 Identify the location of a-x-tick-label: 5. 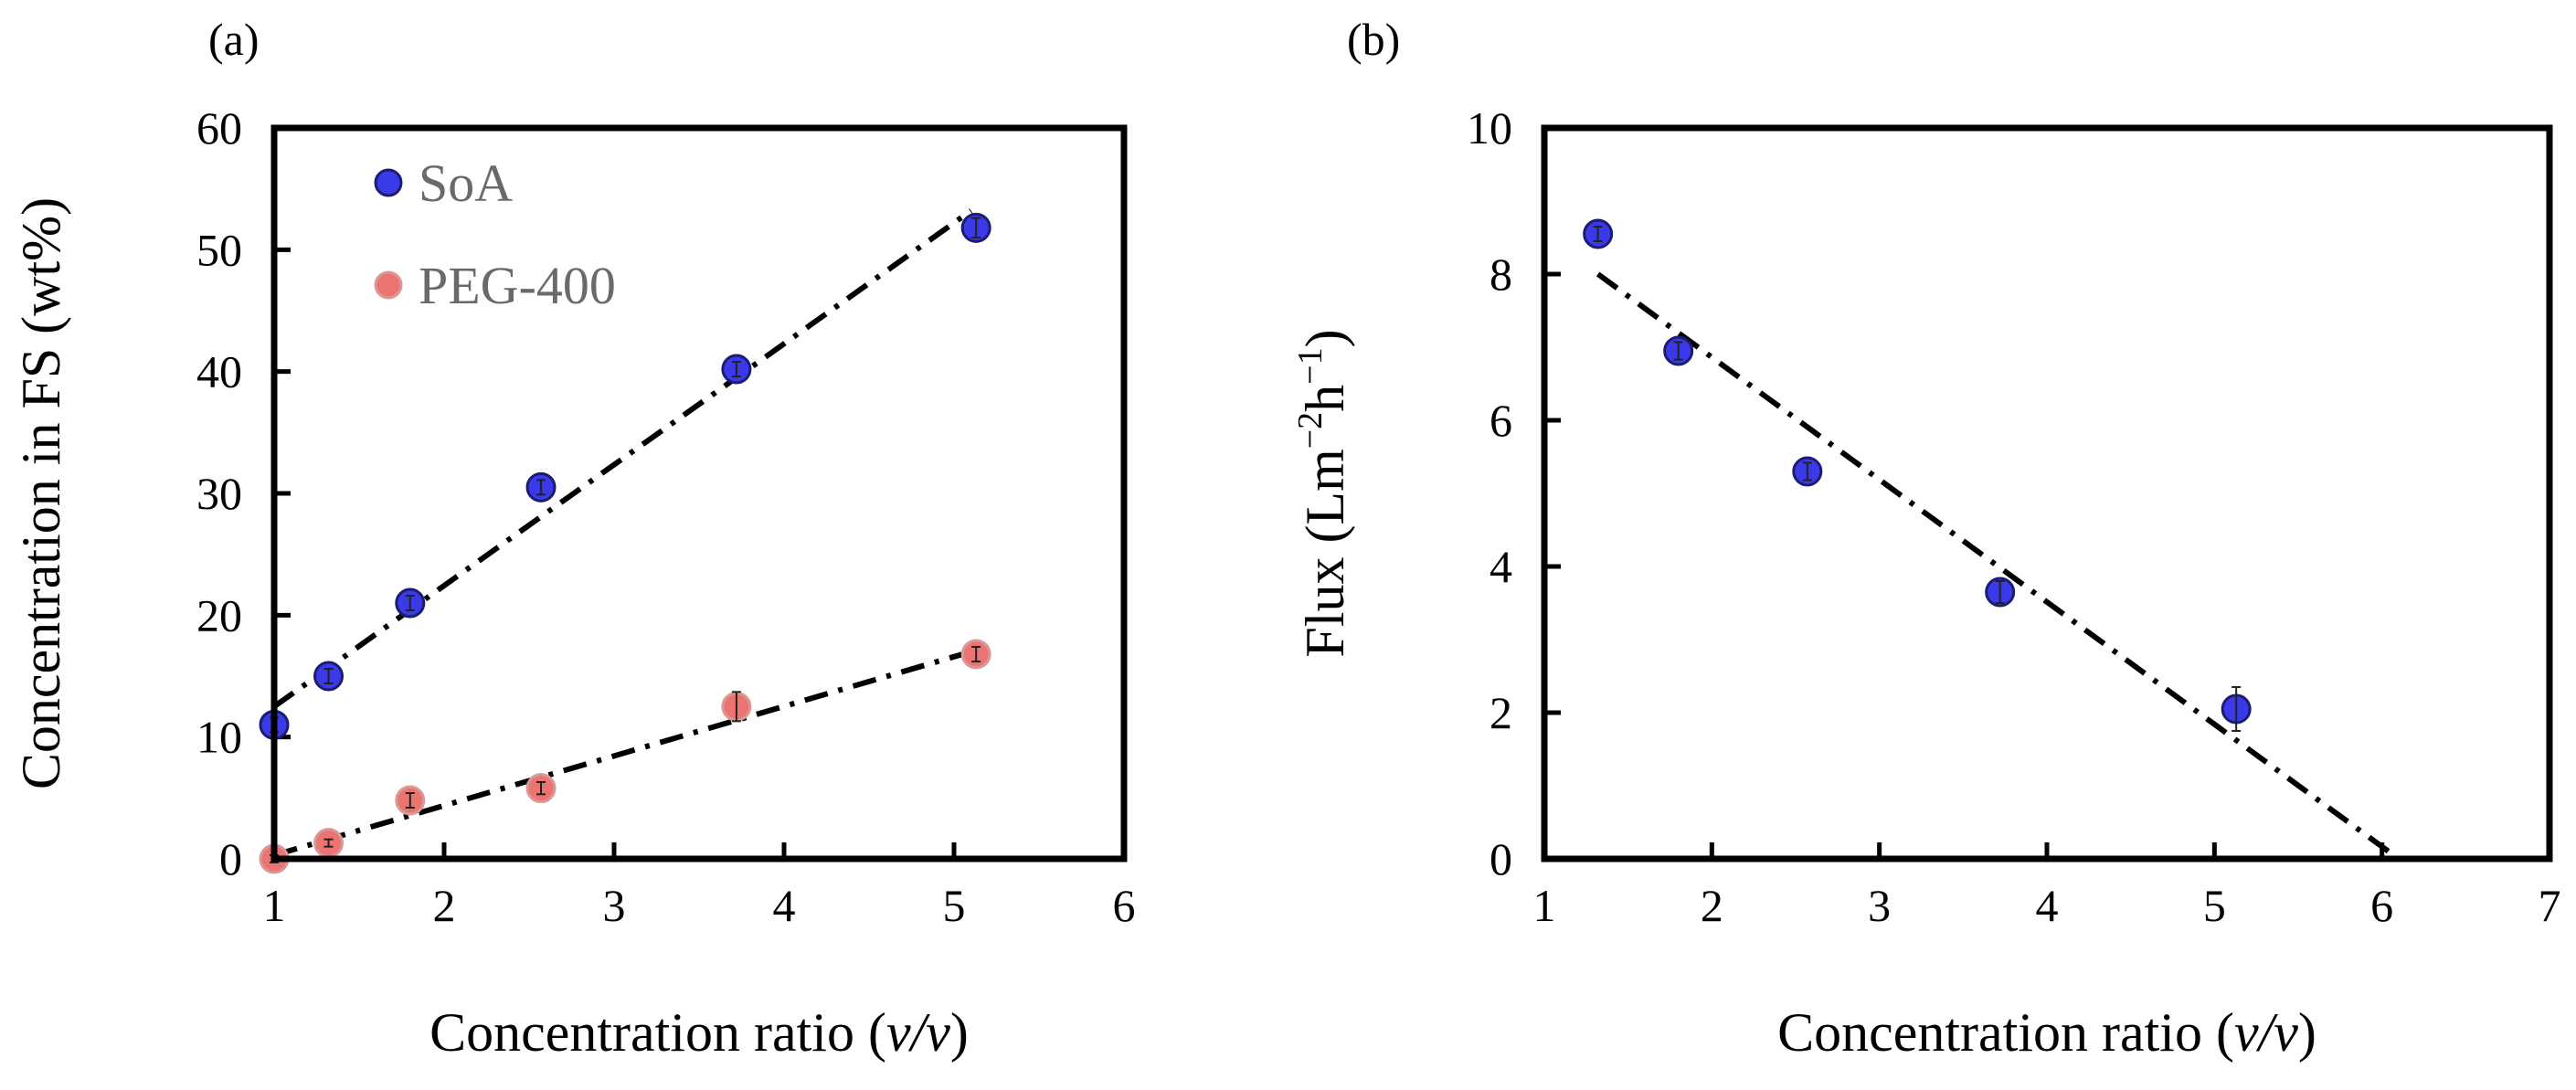
(954, 906).